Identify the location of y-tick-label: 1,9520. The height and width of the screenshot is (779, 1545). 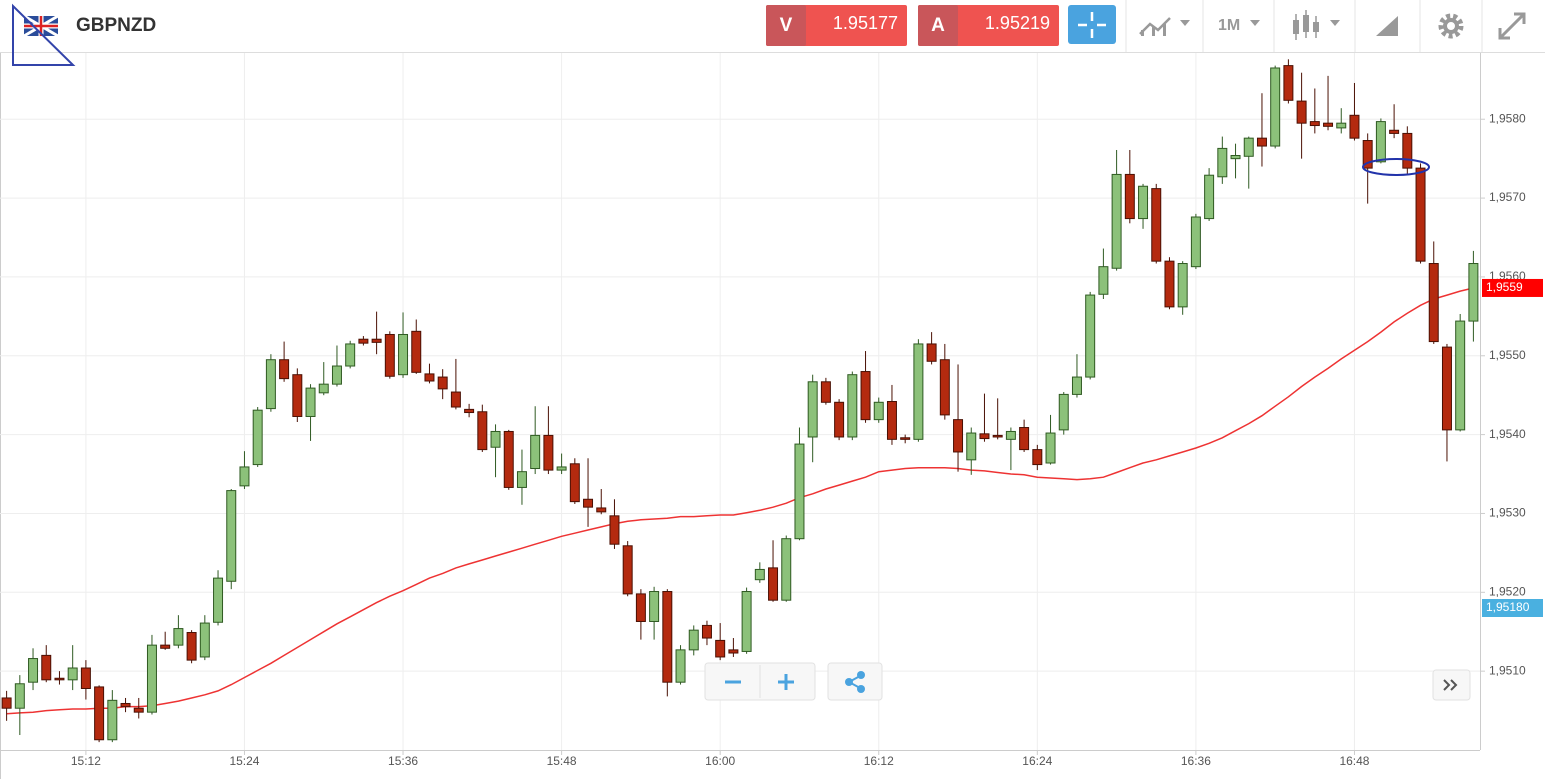
(1507, 591).